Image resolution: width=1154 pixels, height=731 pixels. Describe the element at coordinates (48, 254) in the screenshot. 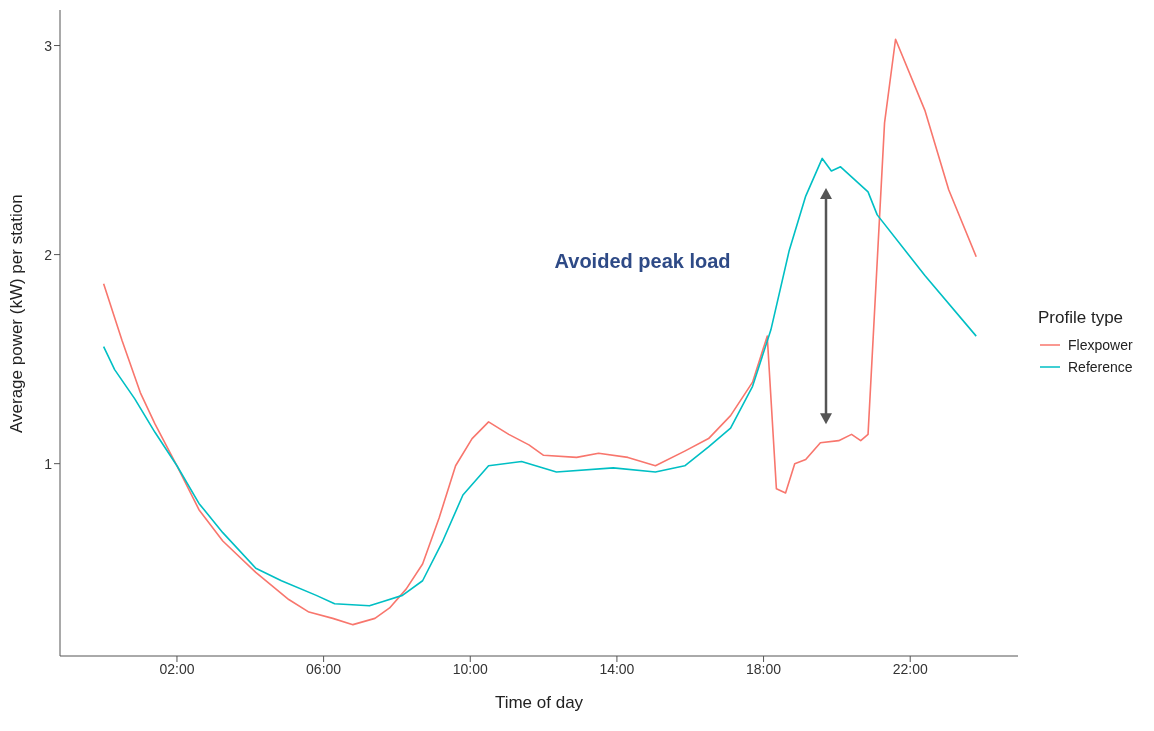

I see `y-tick-label: 2` at that location.